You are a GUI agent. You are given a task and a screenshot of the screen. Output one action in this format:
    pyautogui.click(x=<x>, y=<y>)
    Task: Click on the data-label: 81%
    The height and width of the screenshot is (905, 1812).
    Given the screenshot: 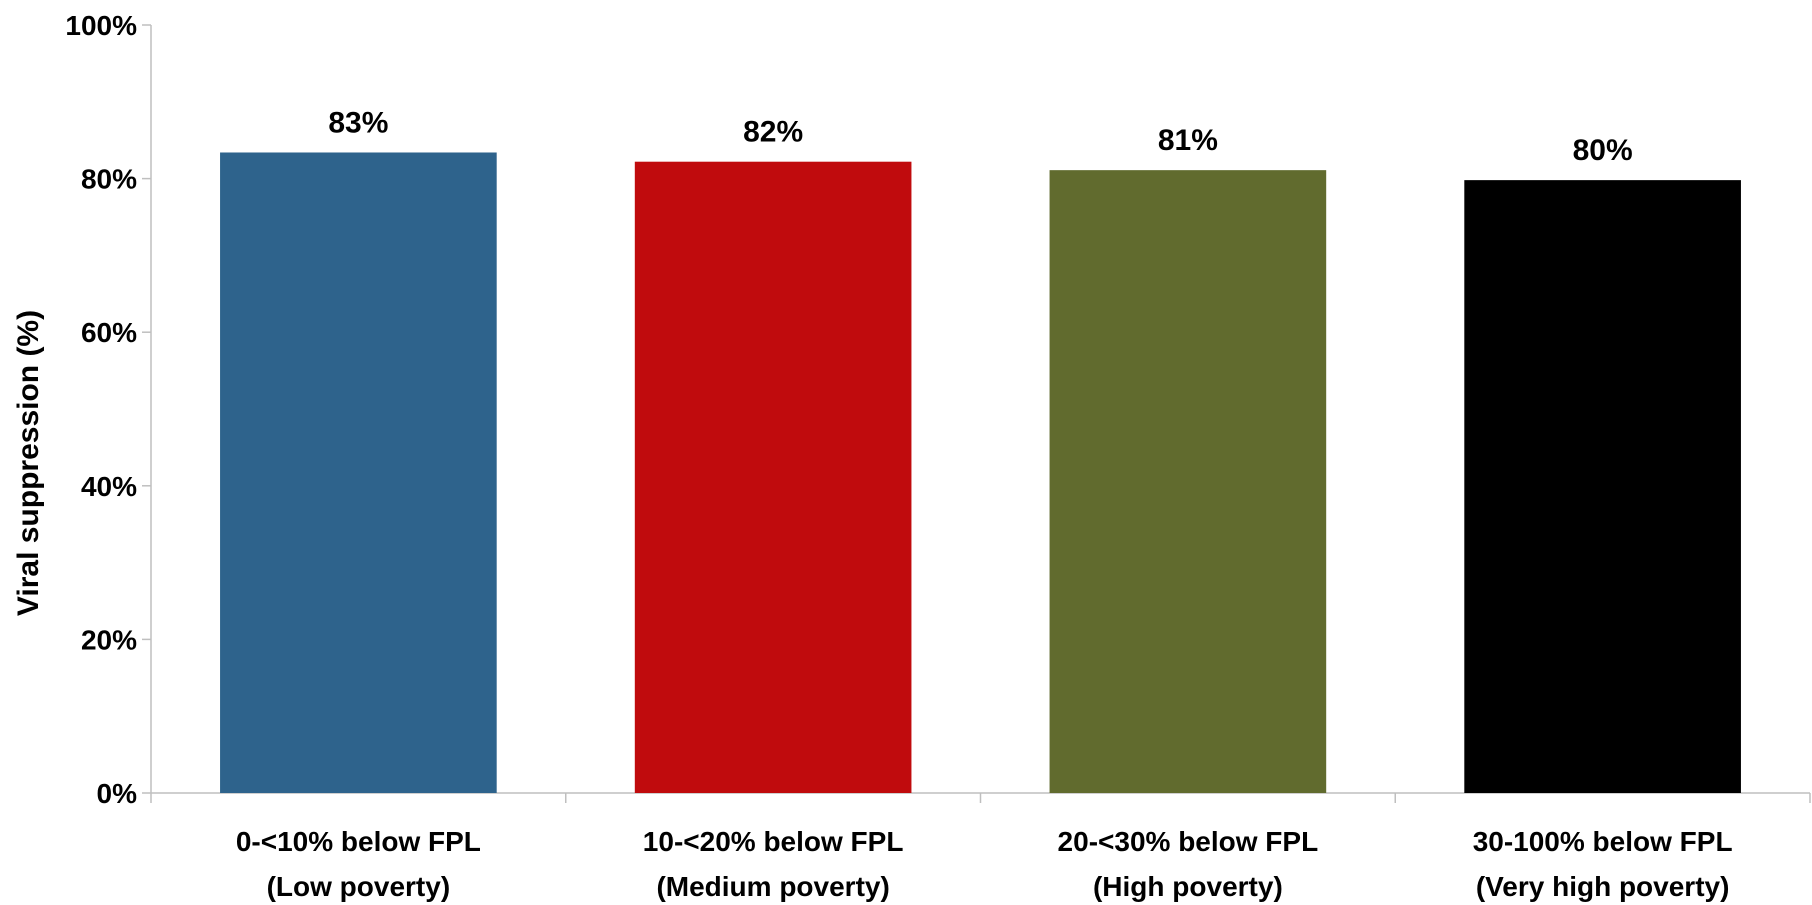 What is the action you would take?
    pyautogui.click(x=1188, y=140)
    